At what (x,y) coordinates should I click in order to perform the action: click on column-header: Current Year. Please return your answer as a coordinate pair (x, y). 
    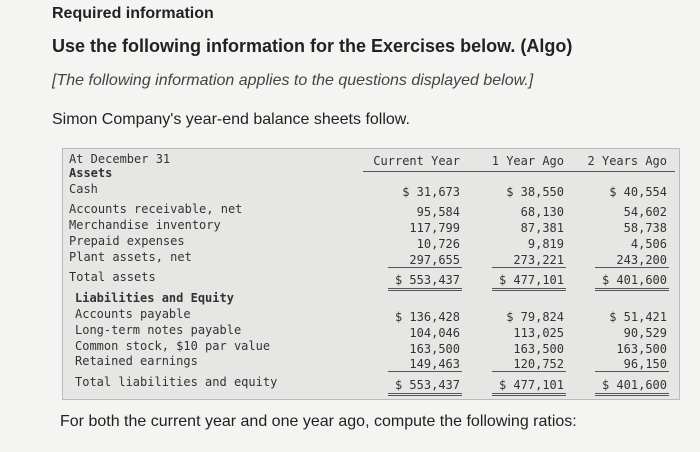
    Looking at the image, I should click on (416, 161).